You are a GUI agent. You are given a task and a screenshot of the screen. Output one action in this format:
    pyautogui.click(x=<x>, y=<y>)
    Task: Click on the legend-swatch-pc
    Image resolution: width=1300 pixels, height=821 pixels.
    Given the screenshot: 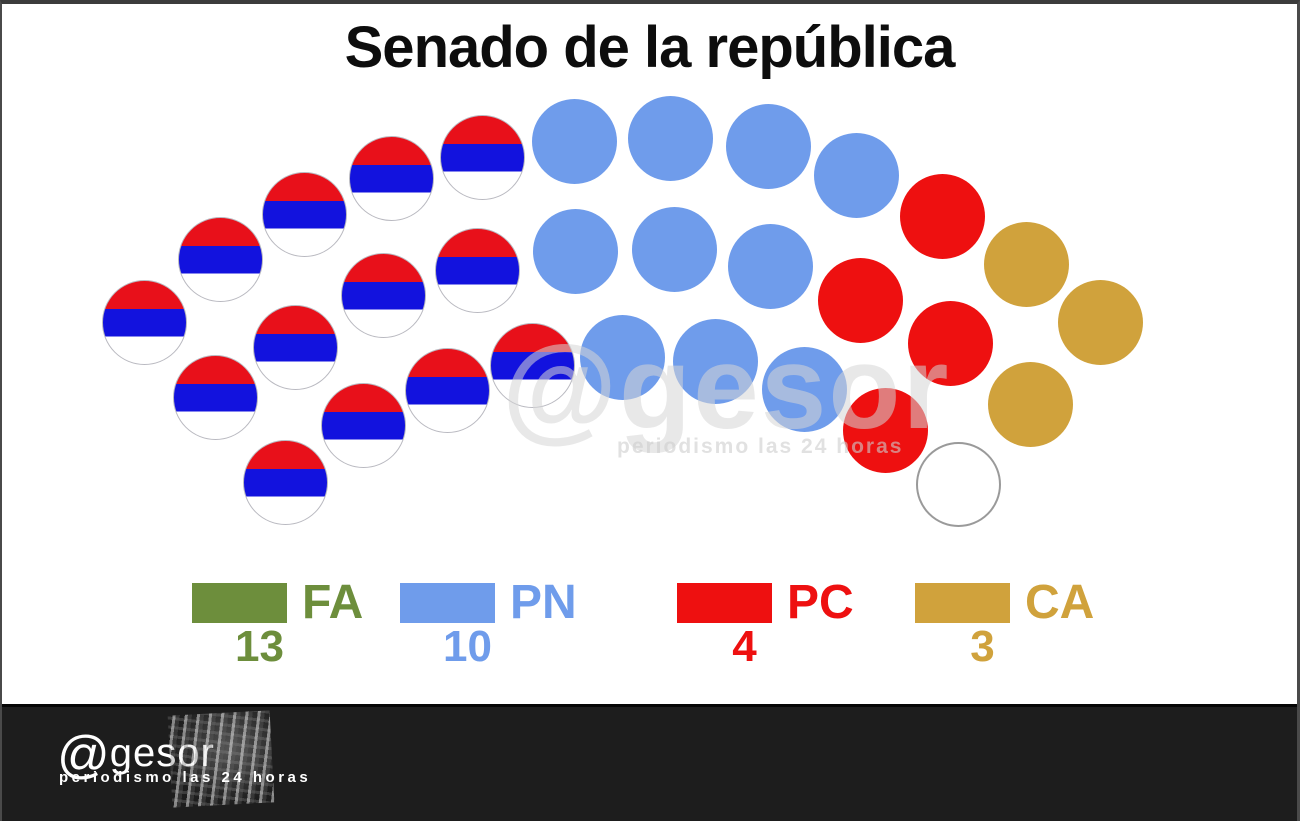 What is the action you would take?
    pyautogui.click(x=724, y=603)
    